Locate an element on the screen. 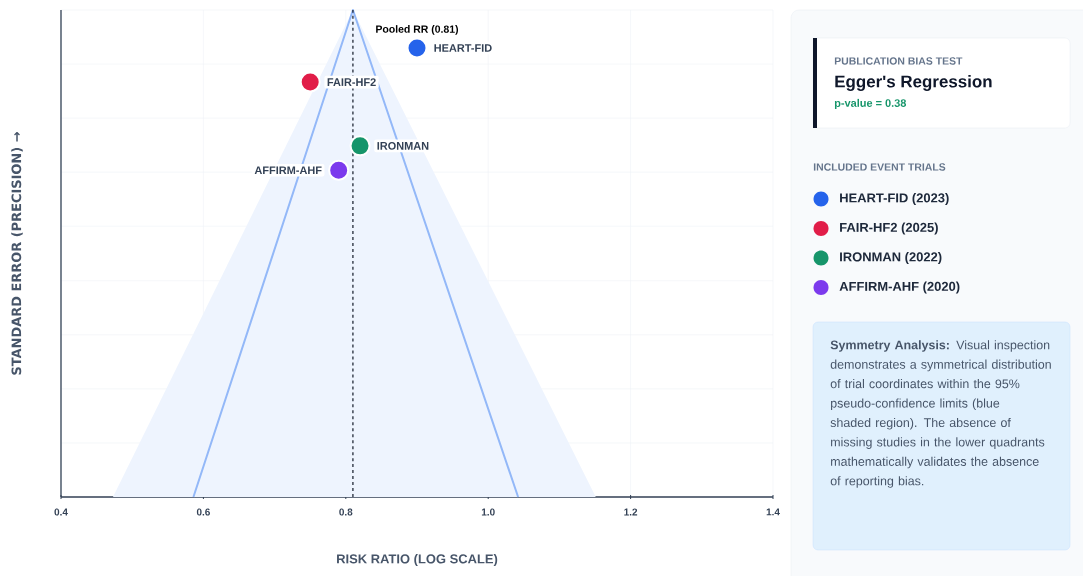 This screenshot has height=576, width=1083. x-tick-label: 1.0 is located at coordinates (488, 512).